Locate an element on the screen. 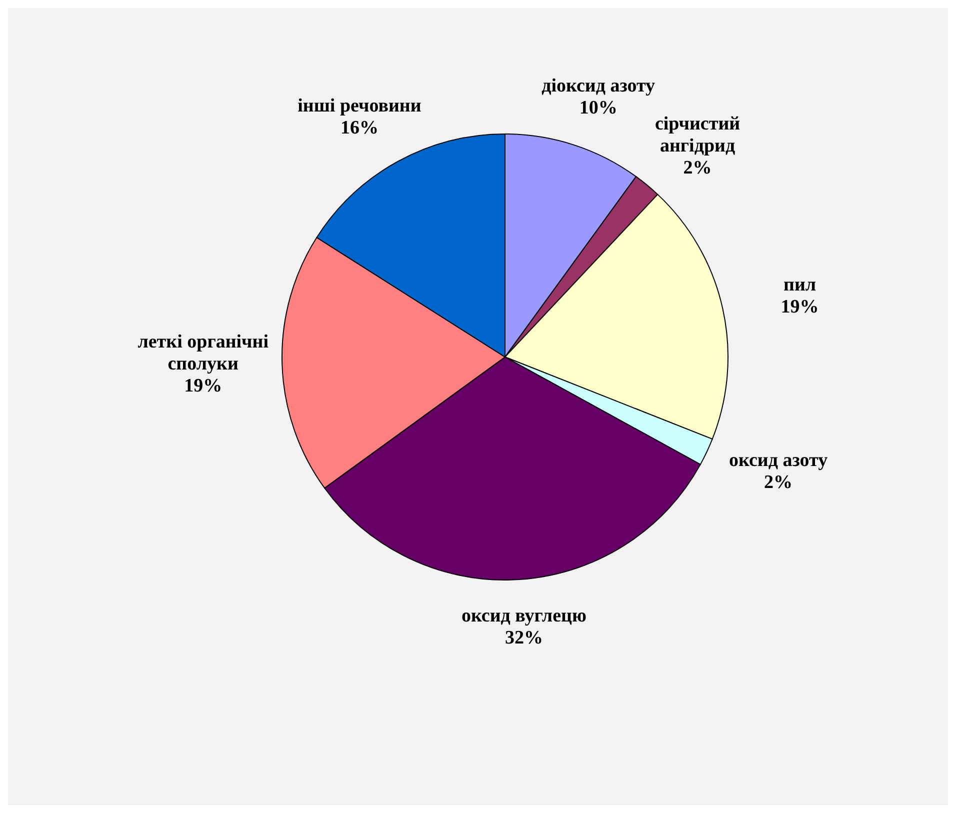 Image resolution: width=956 pixels, height=813 pixels. data-label: 10% is located at coordinates (598, 108).